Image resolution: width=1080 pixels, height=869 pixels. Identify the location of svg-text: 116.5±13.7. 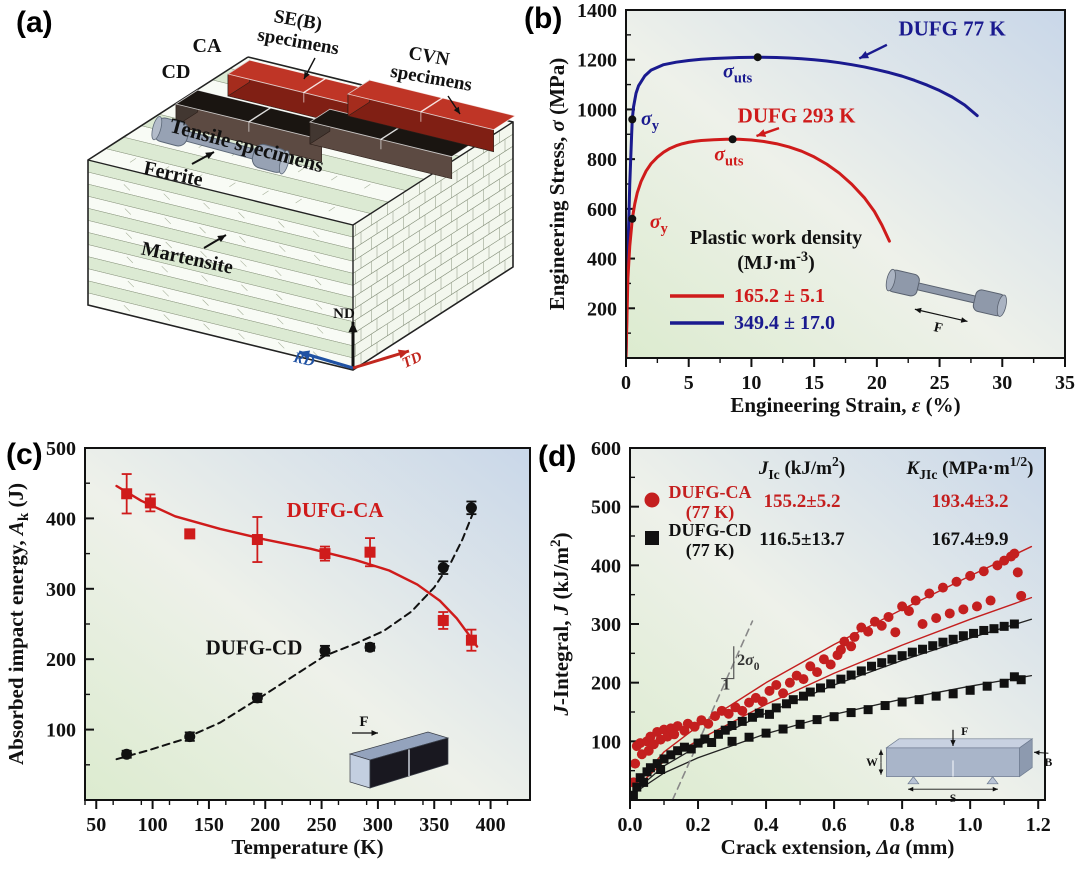
(802, 539).